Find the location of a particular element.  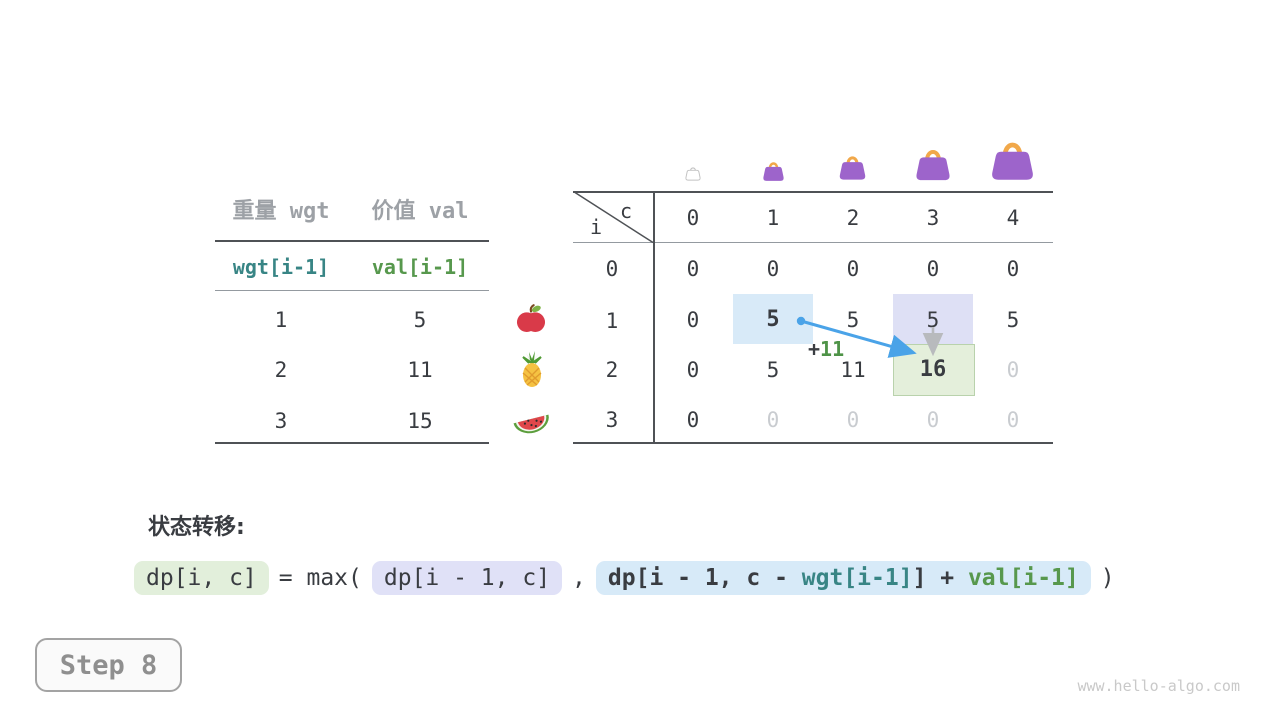

pineapple-icon is located at coordinates (532, 372).